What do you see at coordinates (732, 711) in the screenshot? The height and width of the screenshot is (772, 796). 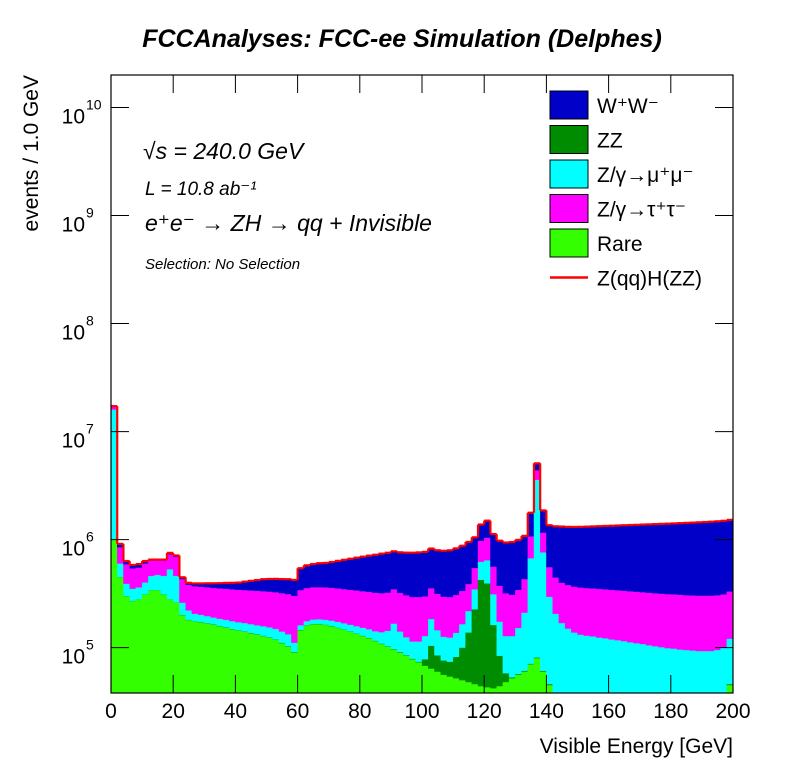 I see `x-tick-label: 200` at bounding box center [732, 711].